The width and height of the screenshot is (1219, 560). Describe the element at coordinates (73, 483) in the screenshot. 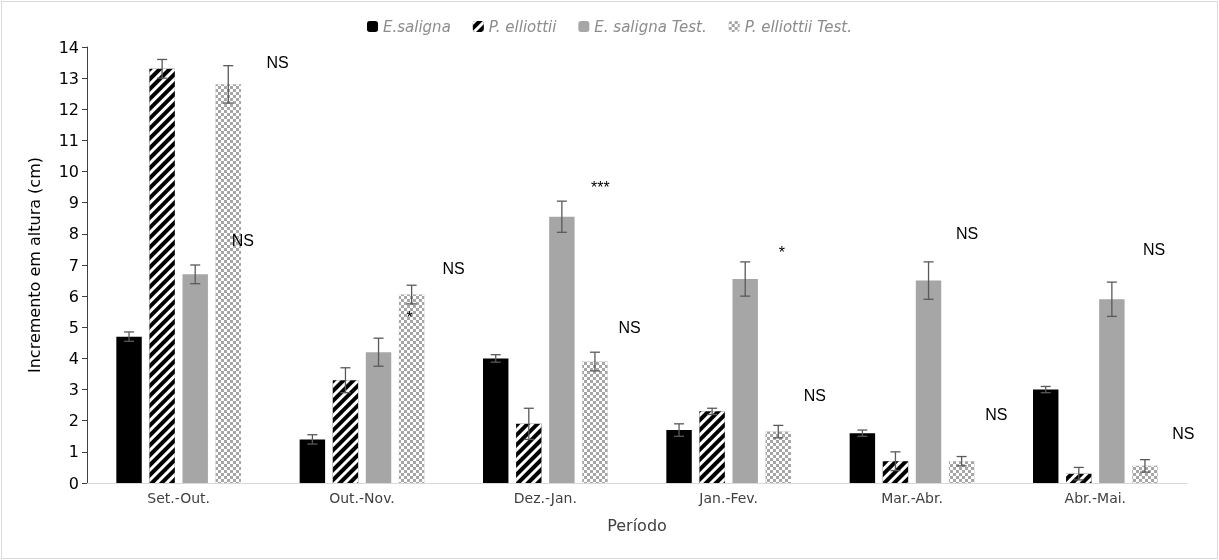

I see `y-tick-label: 0` at that location.